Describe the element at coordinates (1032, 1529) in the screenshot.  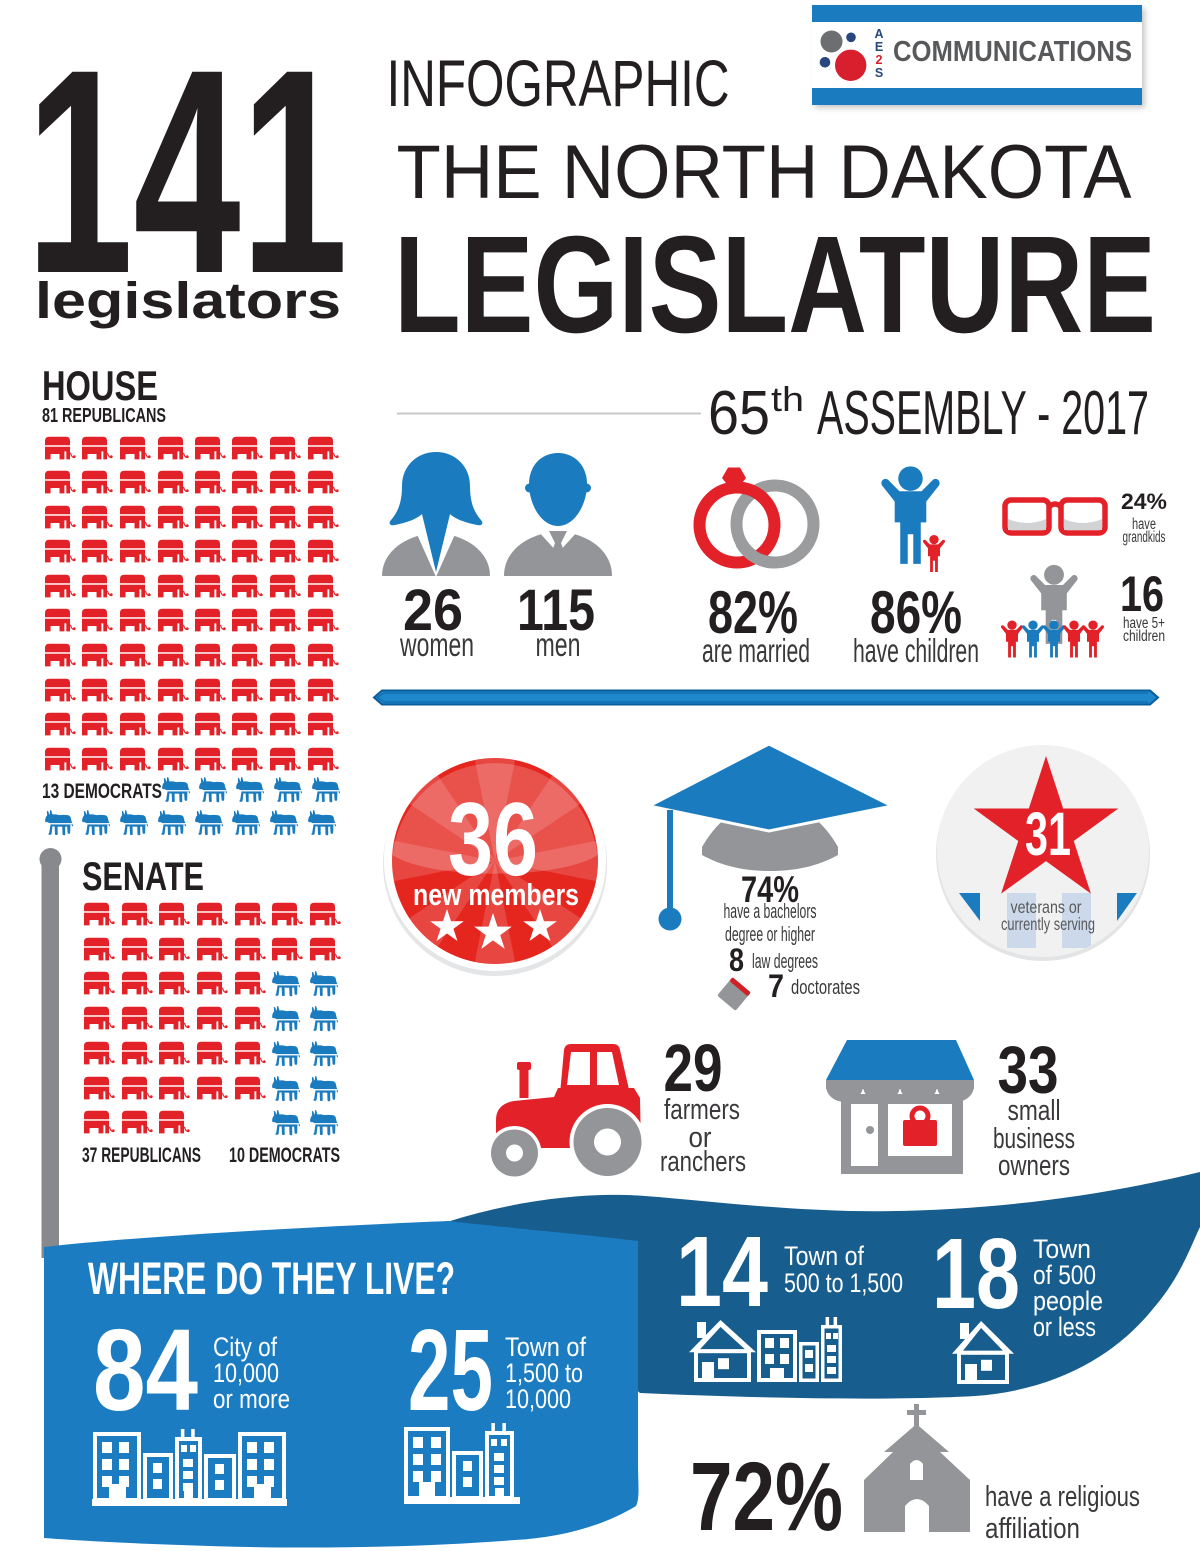
I see `svg-text: affiliation` at that location.